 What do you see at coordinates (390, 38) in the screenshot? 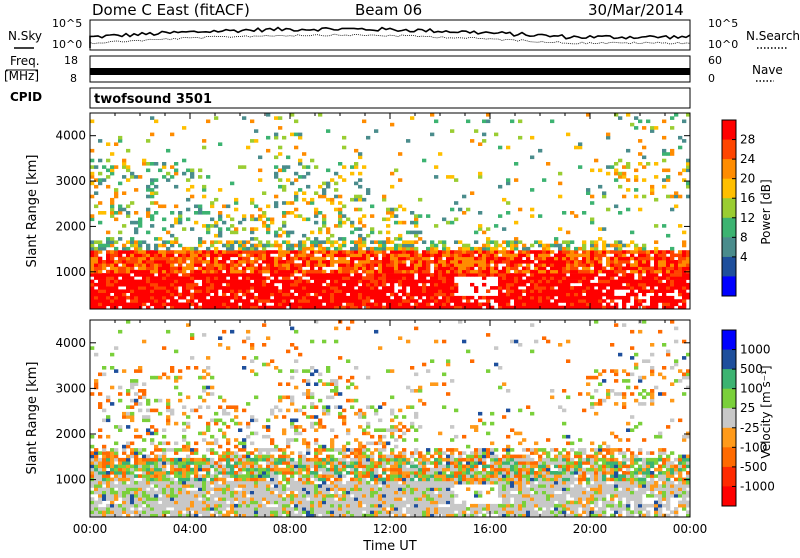
I see `nsky-trace` at bounding box center [390, 38].